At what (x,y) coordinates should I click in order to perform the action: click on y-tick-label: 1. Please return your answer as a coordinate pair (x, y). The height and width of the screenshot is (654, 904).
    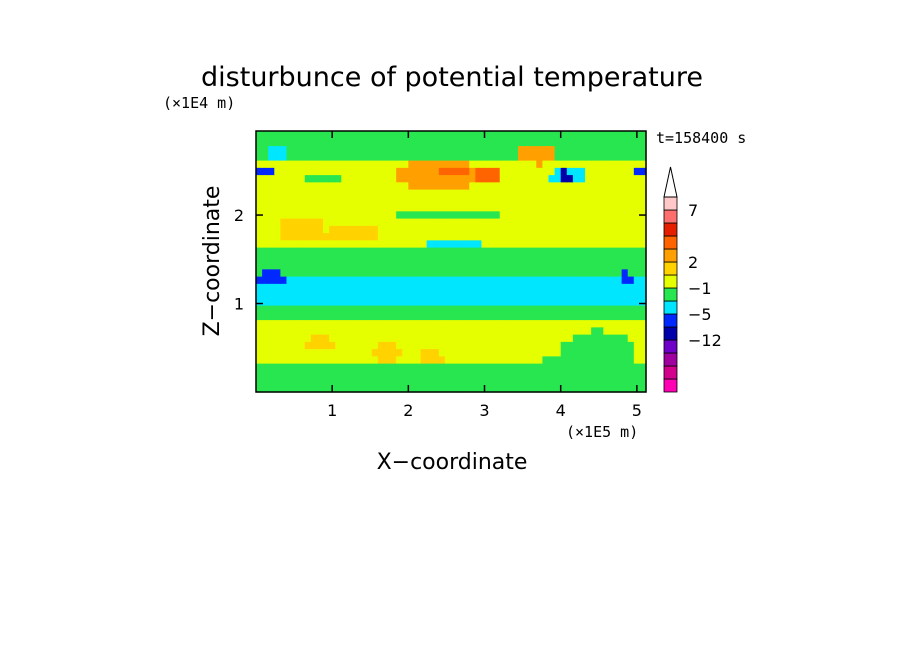
    Looking at the image, I should click on (239, 304).